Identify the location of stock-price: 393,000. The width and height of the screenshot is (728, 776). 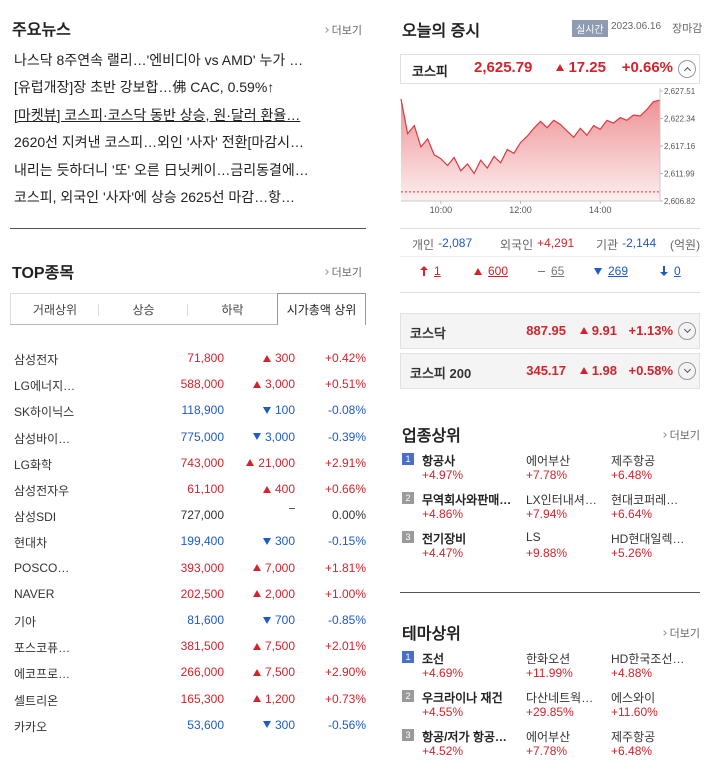
(202, 567).